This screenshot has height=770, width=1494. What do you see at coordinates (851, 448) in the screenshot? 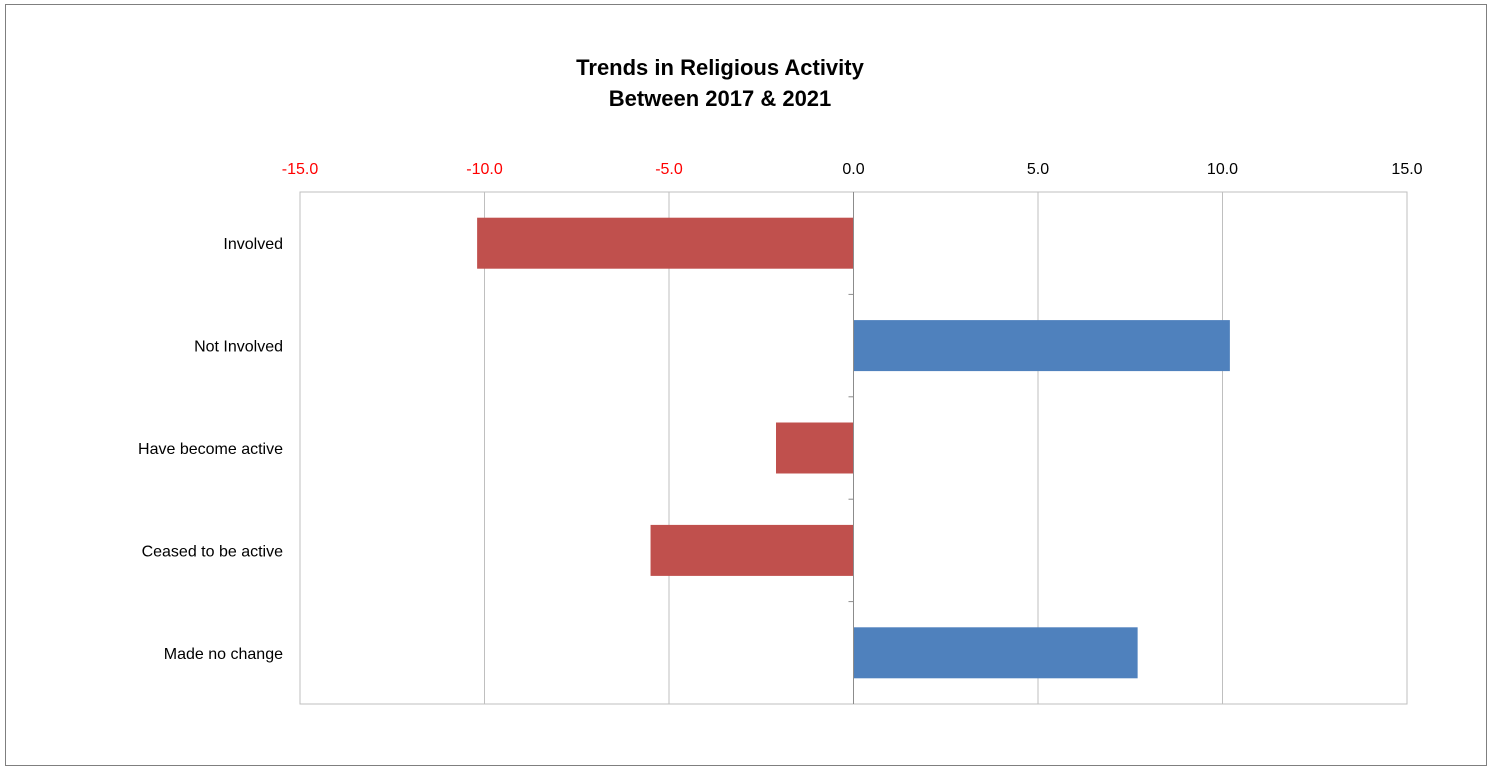
I see `category-ticks` at bounding box center [851, 448].